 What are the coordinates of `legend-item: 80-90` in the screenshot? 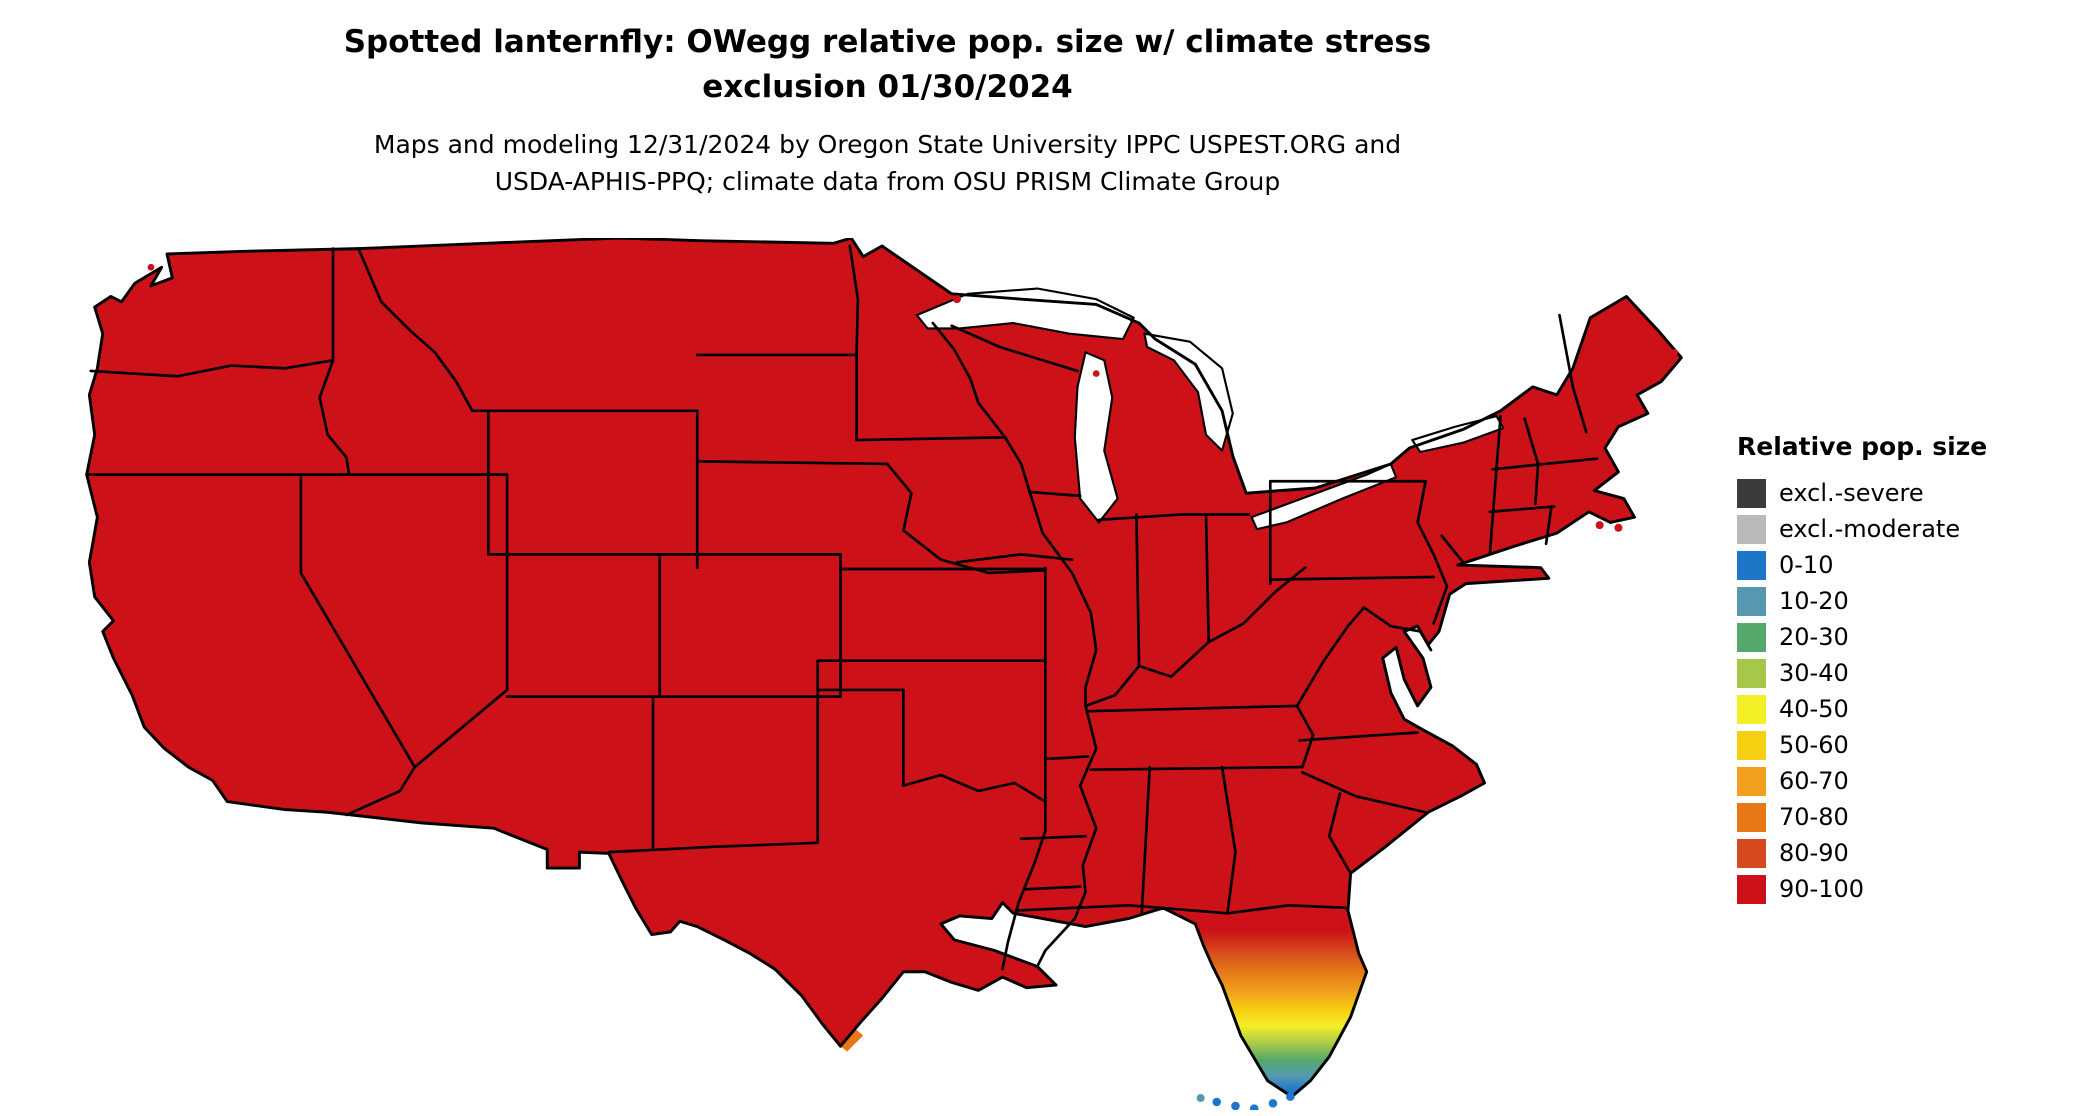 It's located at (1907, 853).